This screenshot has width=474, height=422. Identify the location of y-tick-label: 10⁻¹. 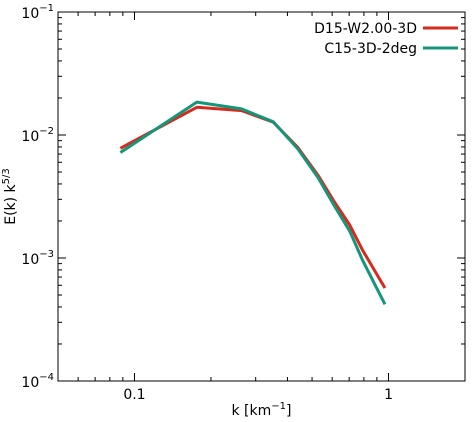
(37, 12).